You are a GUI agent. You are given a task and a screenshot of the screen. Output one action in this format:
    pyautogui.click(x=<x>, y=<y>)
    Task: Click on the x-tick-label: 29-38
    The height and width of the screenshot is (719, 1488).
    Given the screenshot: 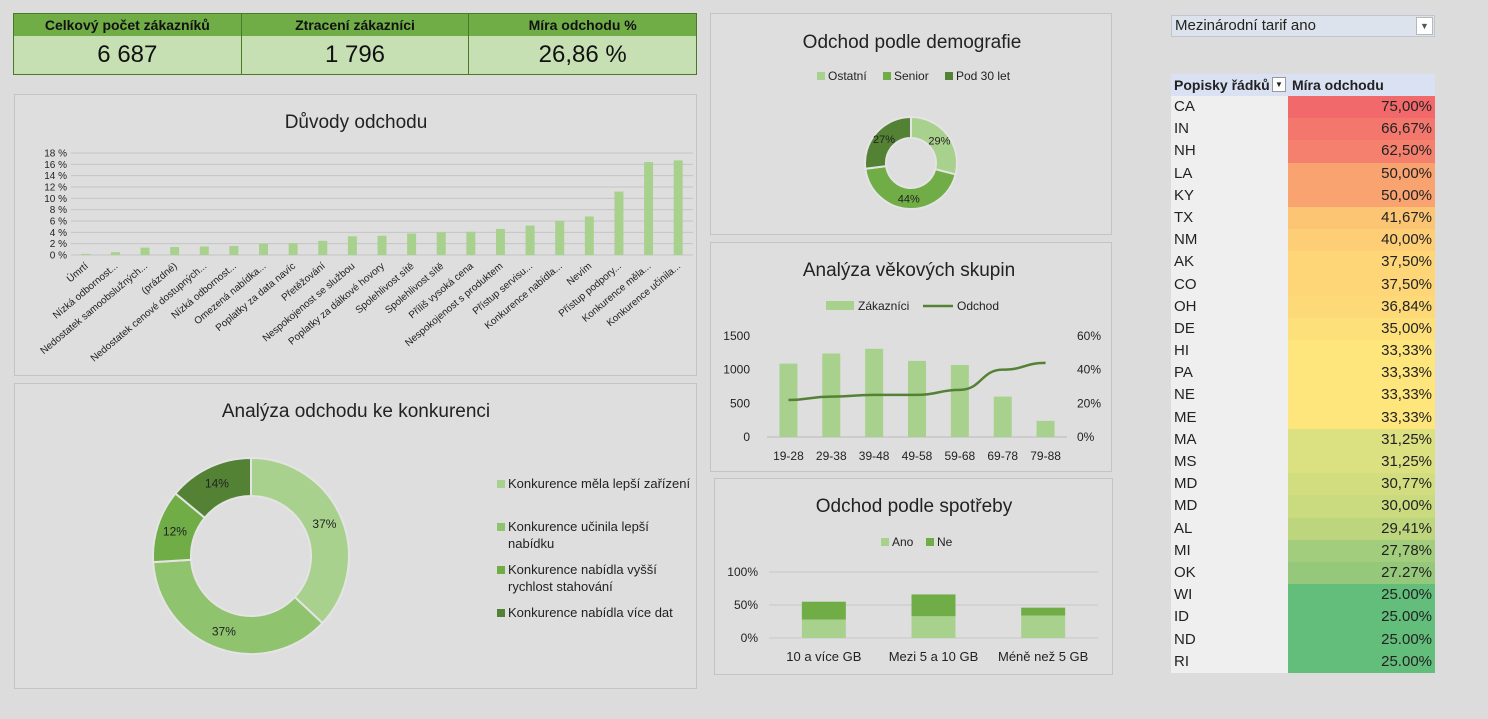 What is the action you would take?
    pyautogui.click(x=831, y=456)
    